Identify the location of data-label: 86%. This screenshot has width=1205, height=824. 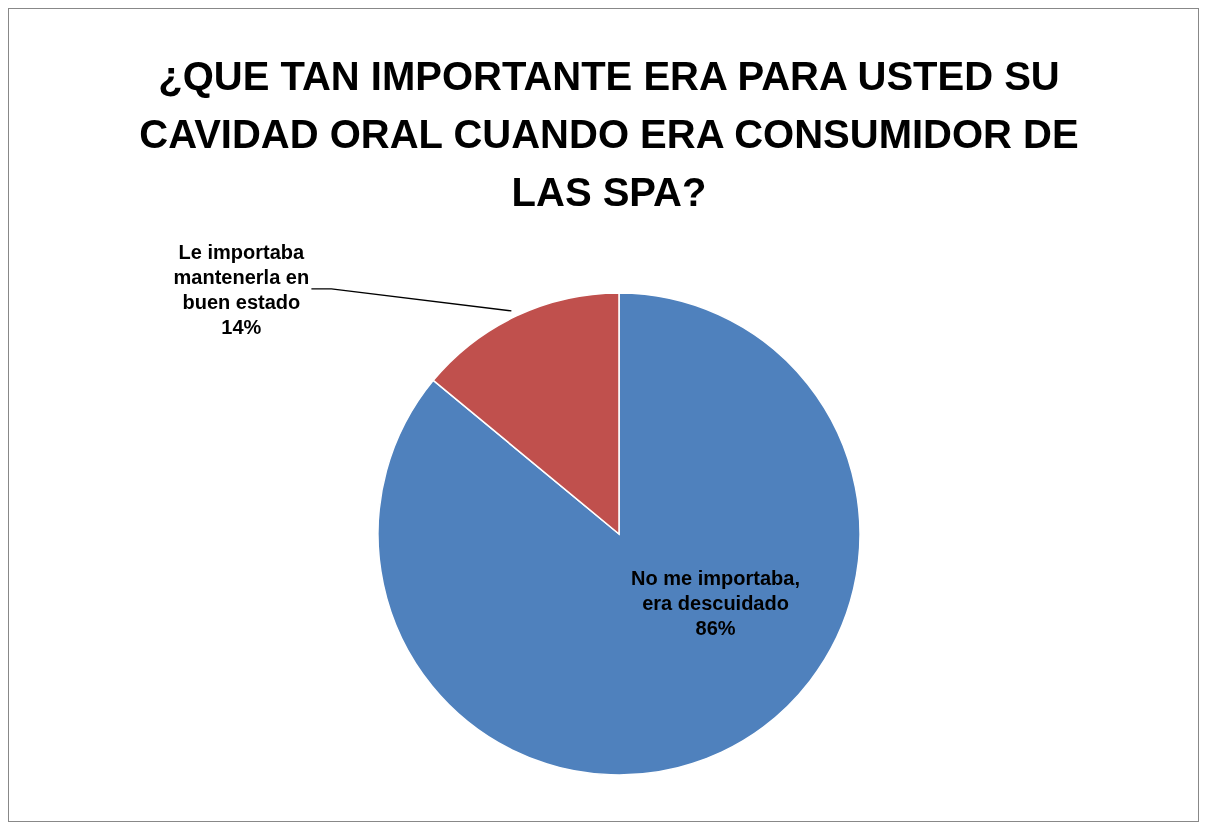
(715, 627).